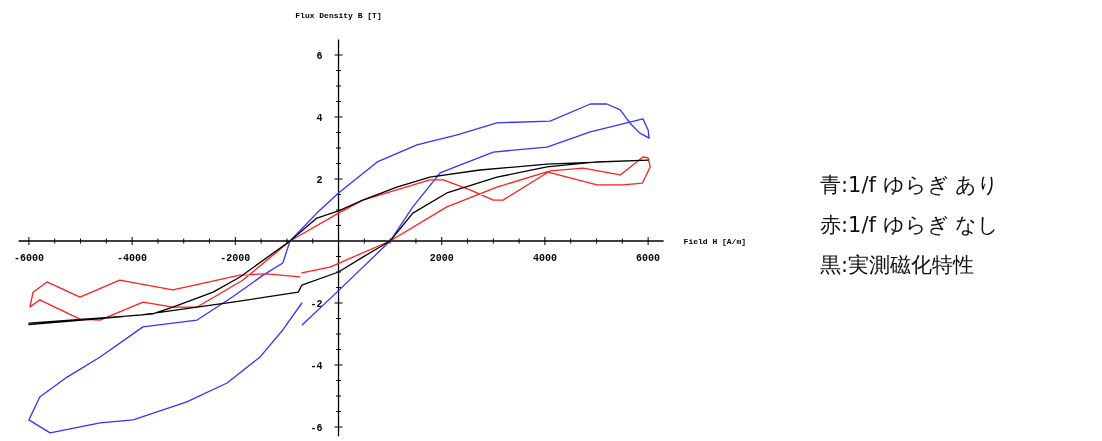  What do you see at coordinates (316, 304) in the screenshot?
I see `y-tick-label: -2` at bounding box center [316, 304].